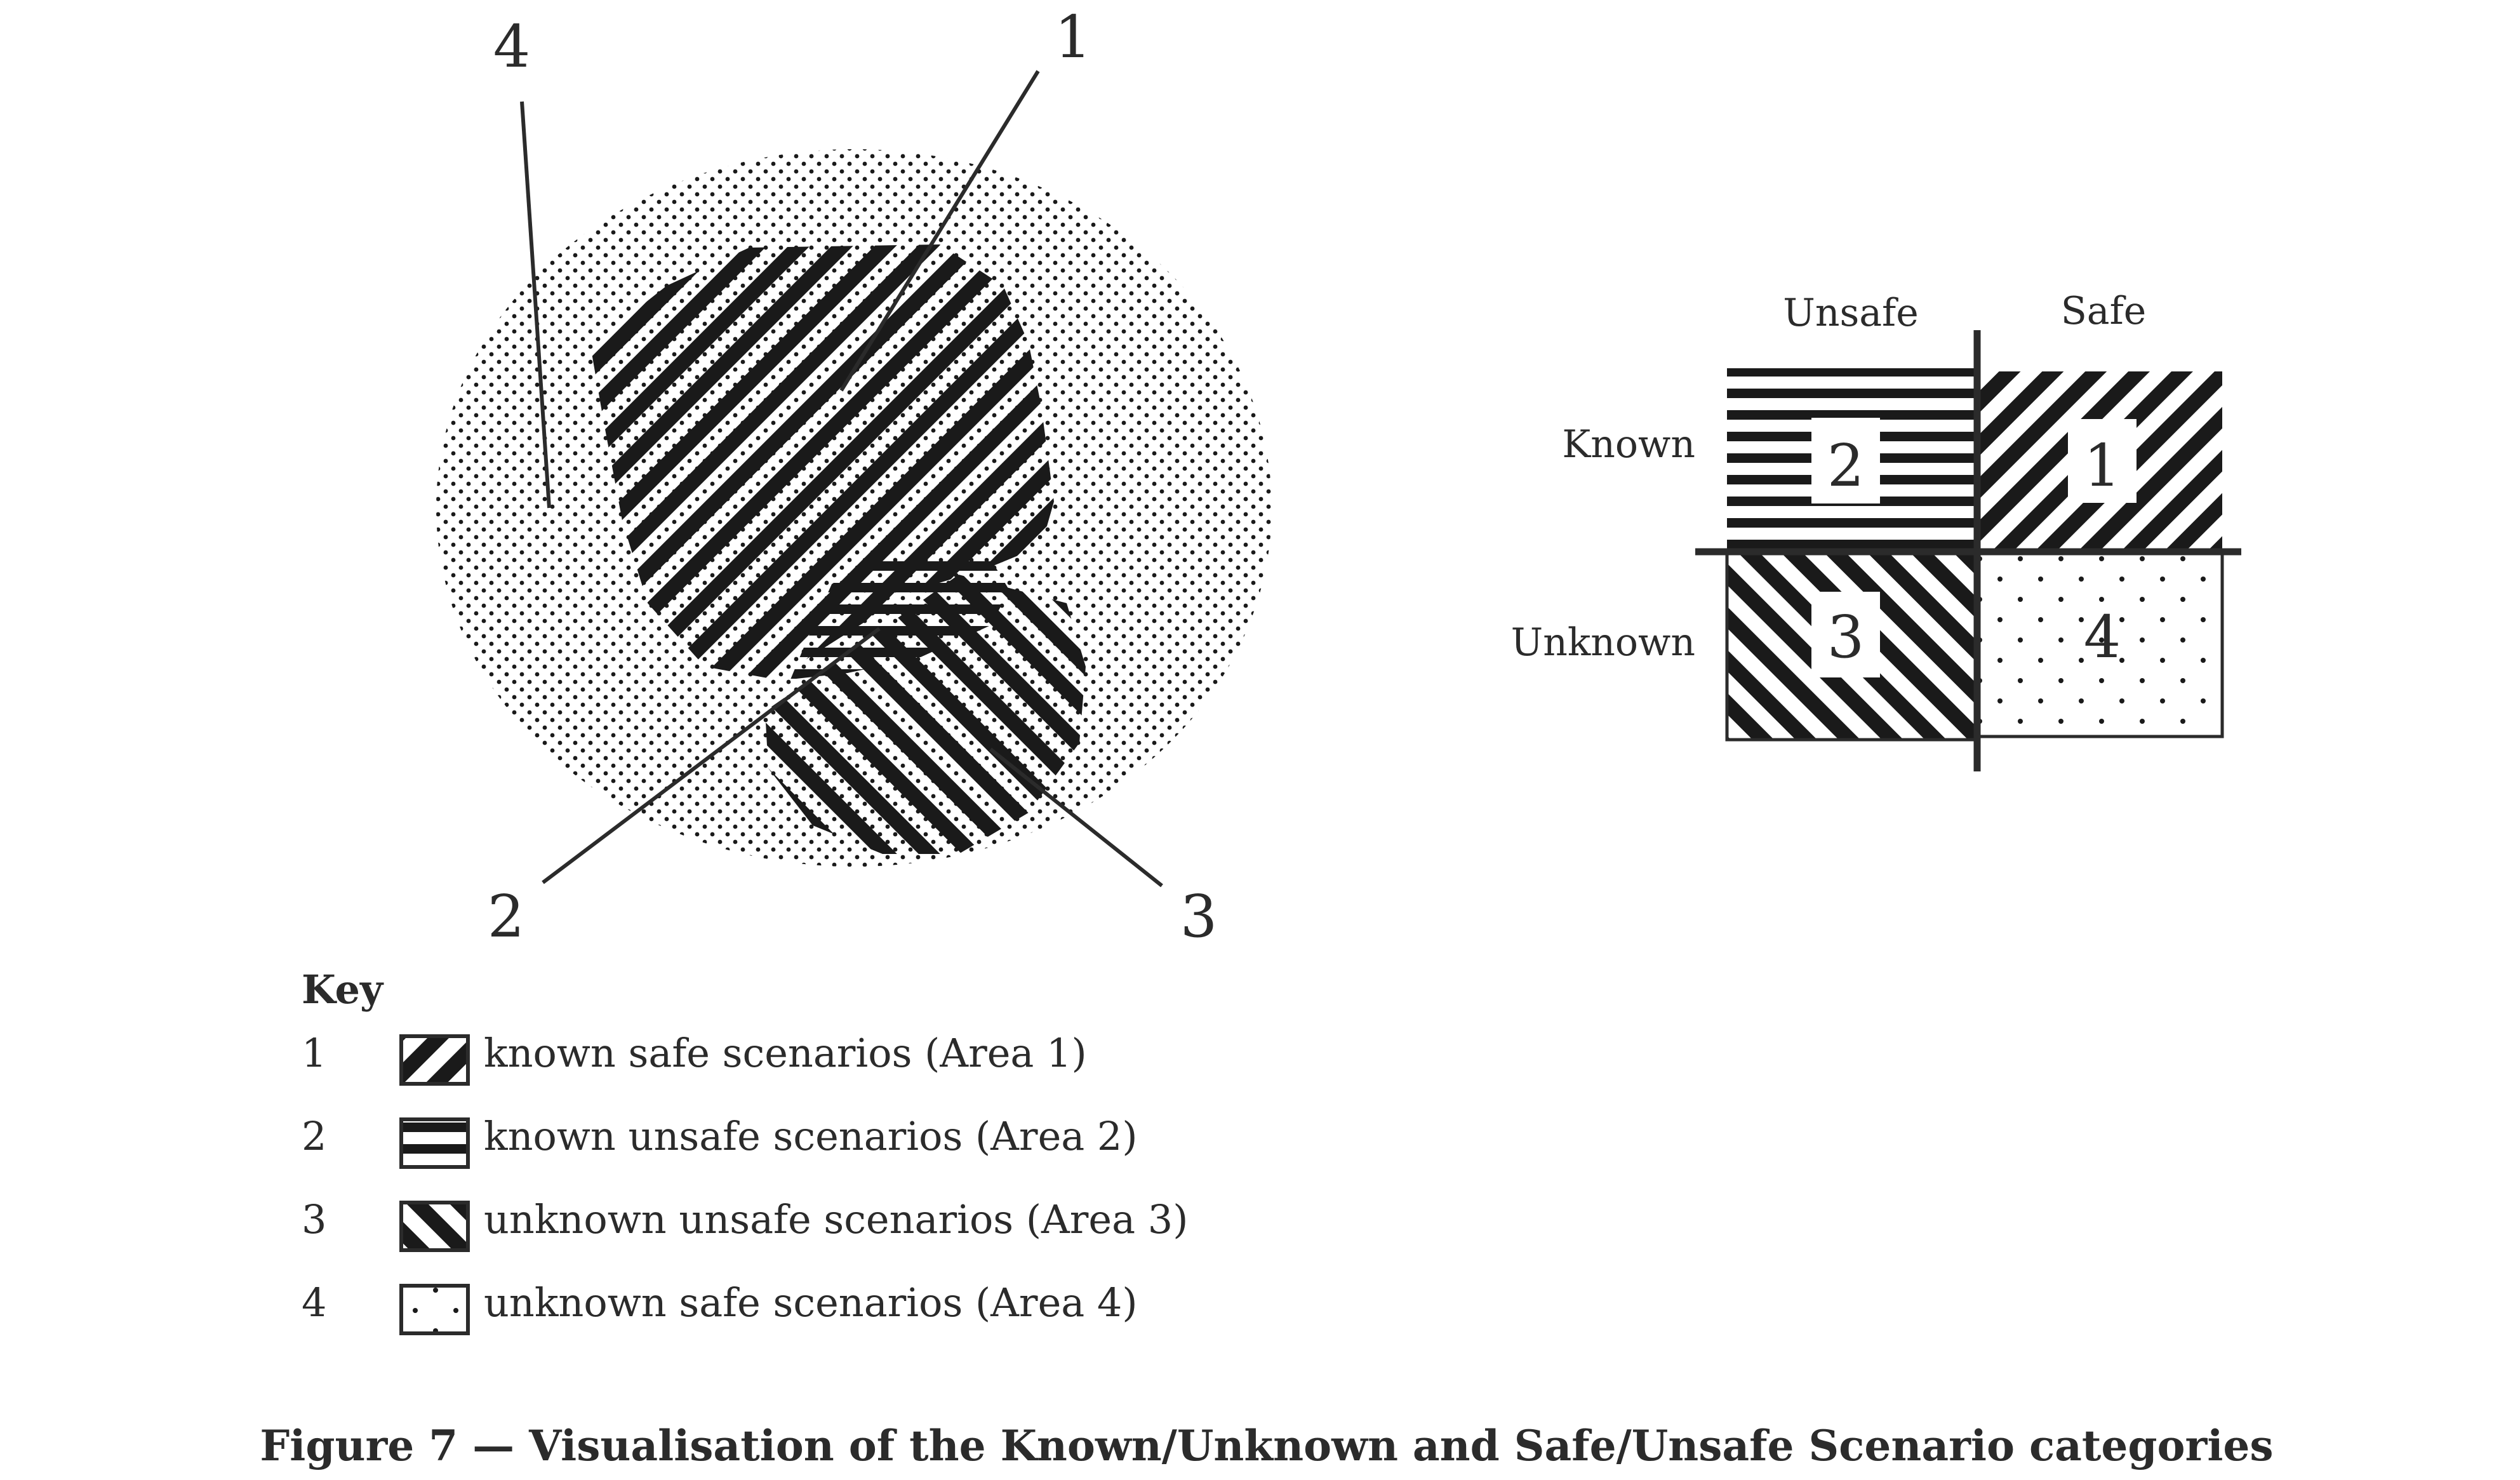  Describe the element at coordinates (434, 1226) in the screenshot. I see `key-swatch-diag-backward` at that location.